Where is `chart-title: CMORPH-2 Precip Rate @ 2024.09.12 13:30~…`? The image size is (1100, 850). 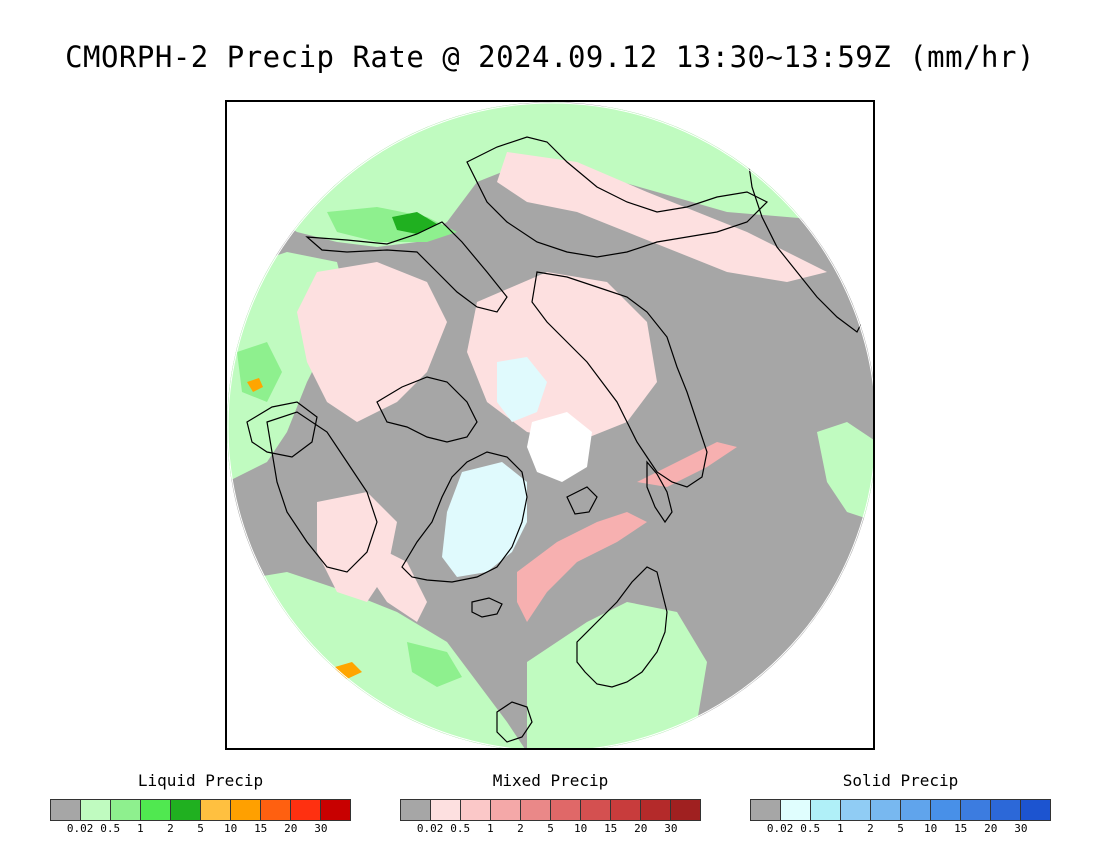
chart-title: CMORPH-2 Precip Rate @ 2024.09.12 13:30~… is located at coordinates (550, 57).